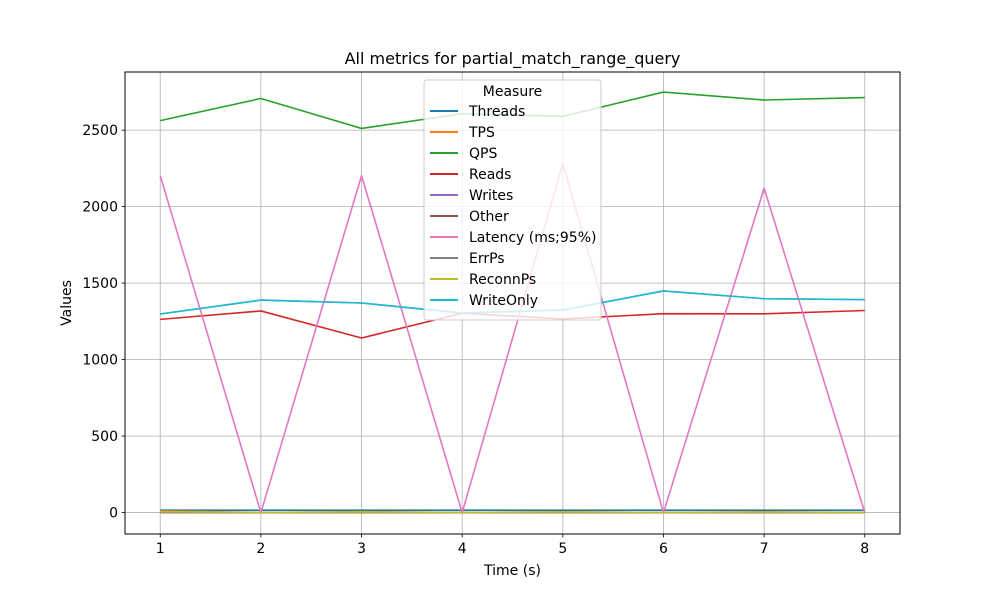  What do you see at coordinates (663, 549) in the screenshot?
I see `x-tick-label: 6` at bounding box center [663, 549].